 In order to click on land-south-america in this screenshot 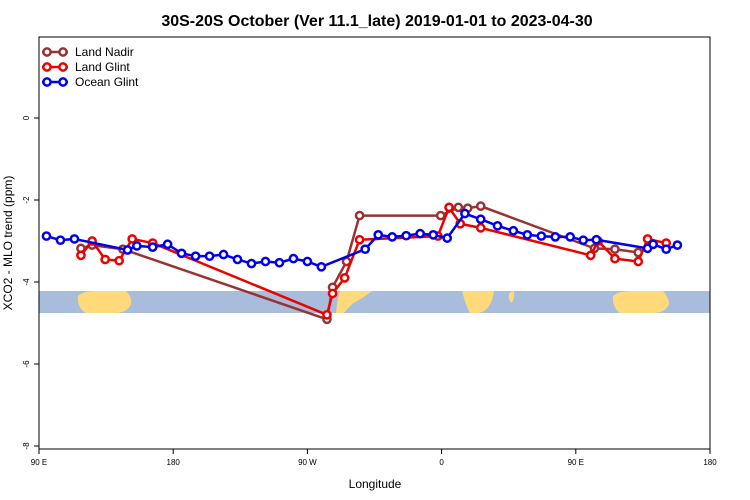, I will do `click(354, 302)`.